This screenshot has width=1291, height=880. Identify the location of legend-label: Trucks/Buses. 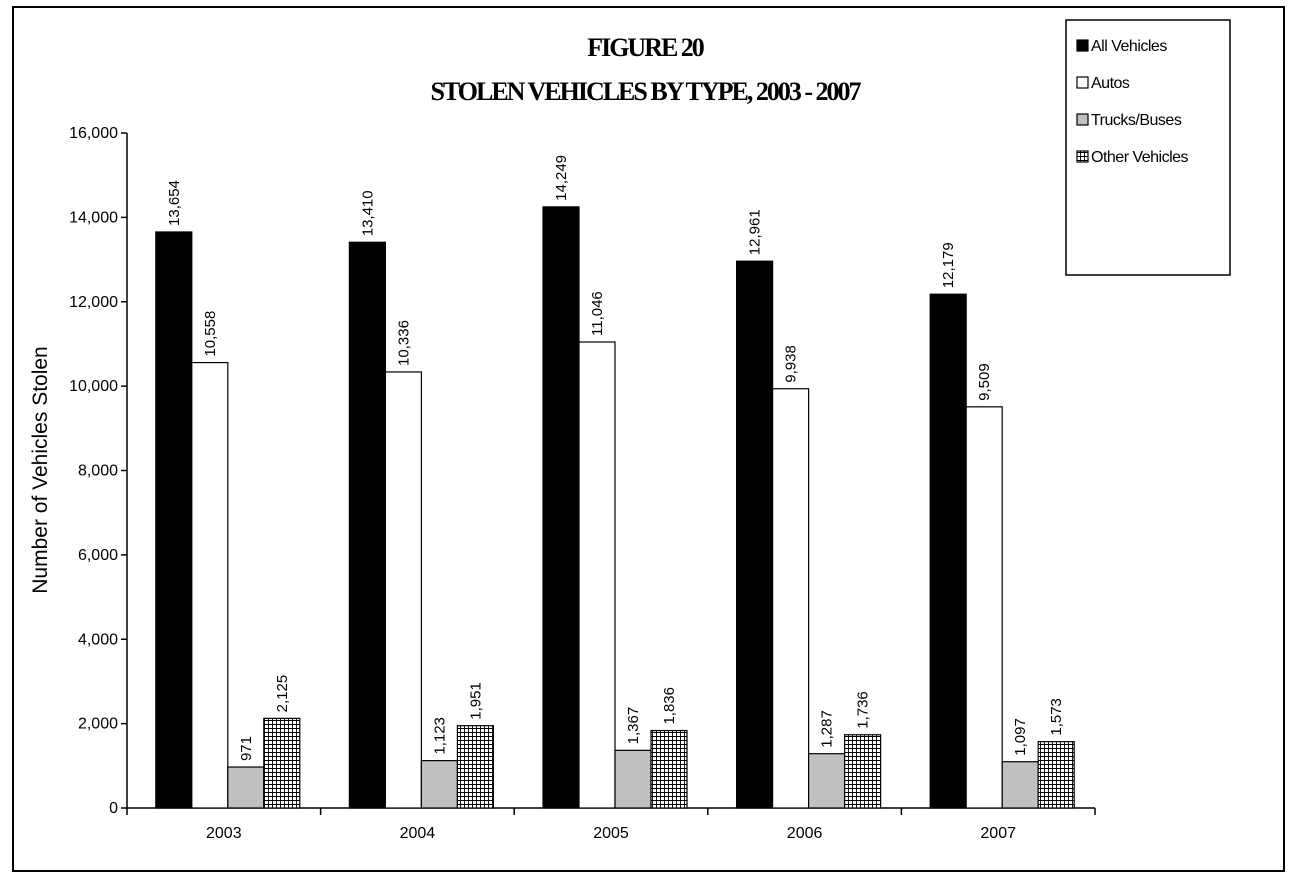
(1136, 120).